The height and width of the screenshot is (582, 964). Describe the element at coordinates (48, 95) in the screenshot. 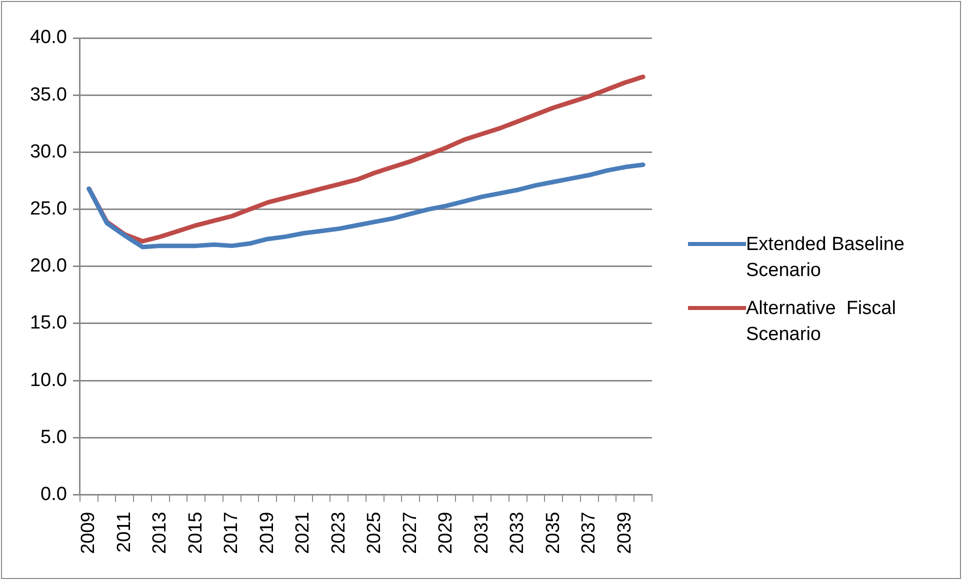

I see `y-tick-label: 35.0` at that location.